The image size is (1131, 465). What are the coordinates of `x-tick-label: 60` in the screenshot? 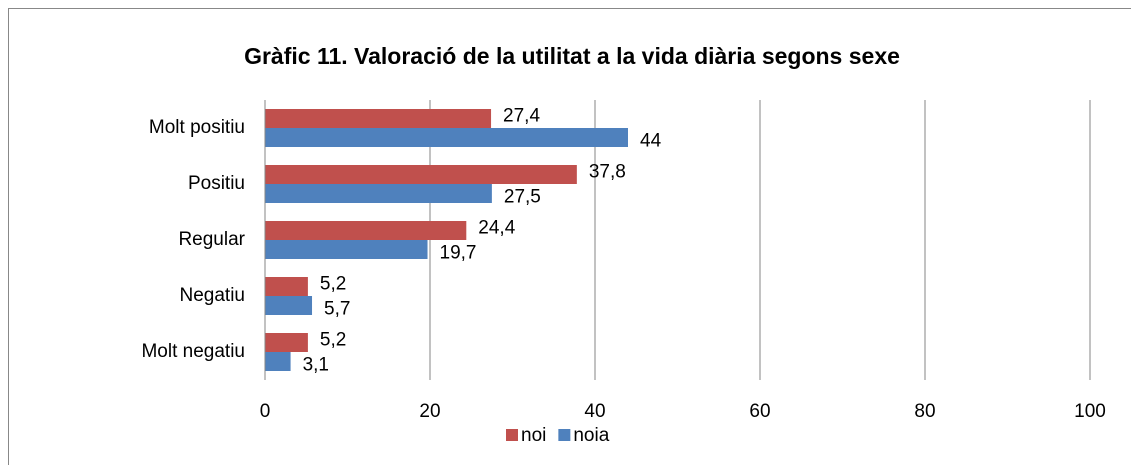 It's located at (759, 411).